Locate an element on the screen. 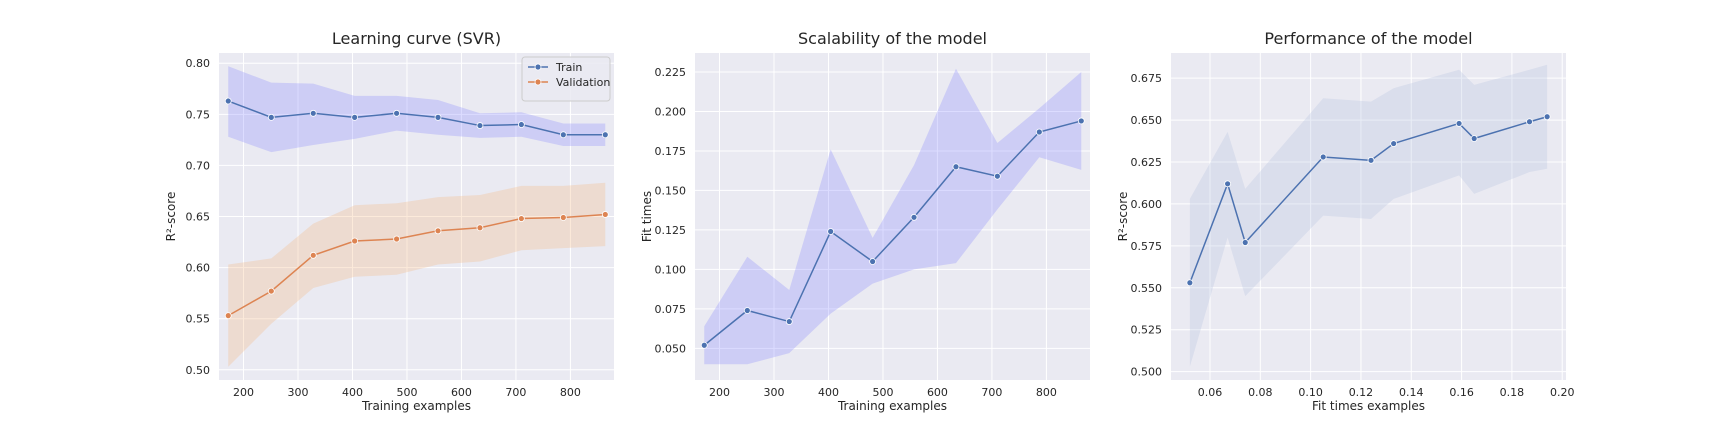 This screenshot has width=1728, height=432. y-tick-label: 0.70 is located at coordinates (198, 165).